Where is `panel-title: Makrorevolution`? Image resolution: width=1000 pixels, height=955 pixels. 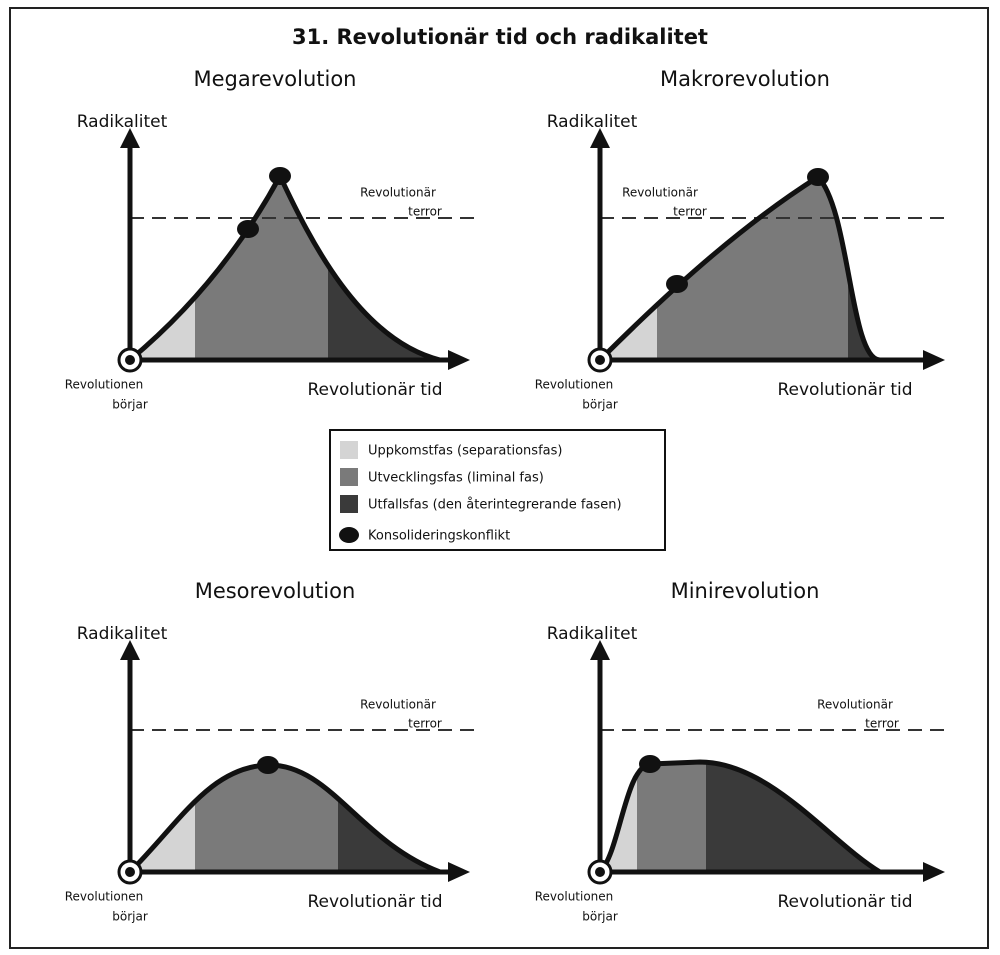
panel-title: Makrorevolution is located at coordinates (745, 79).